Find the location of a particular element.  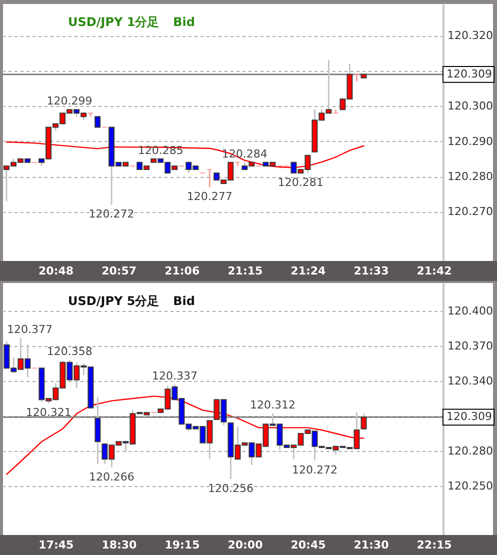

x-tick-label: 21:30 is located at coordinates (372, 545).